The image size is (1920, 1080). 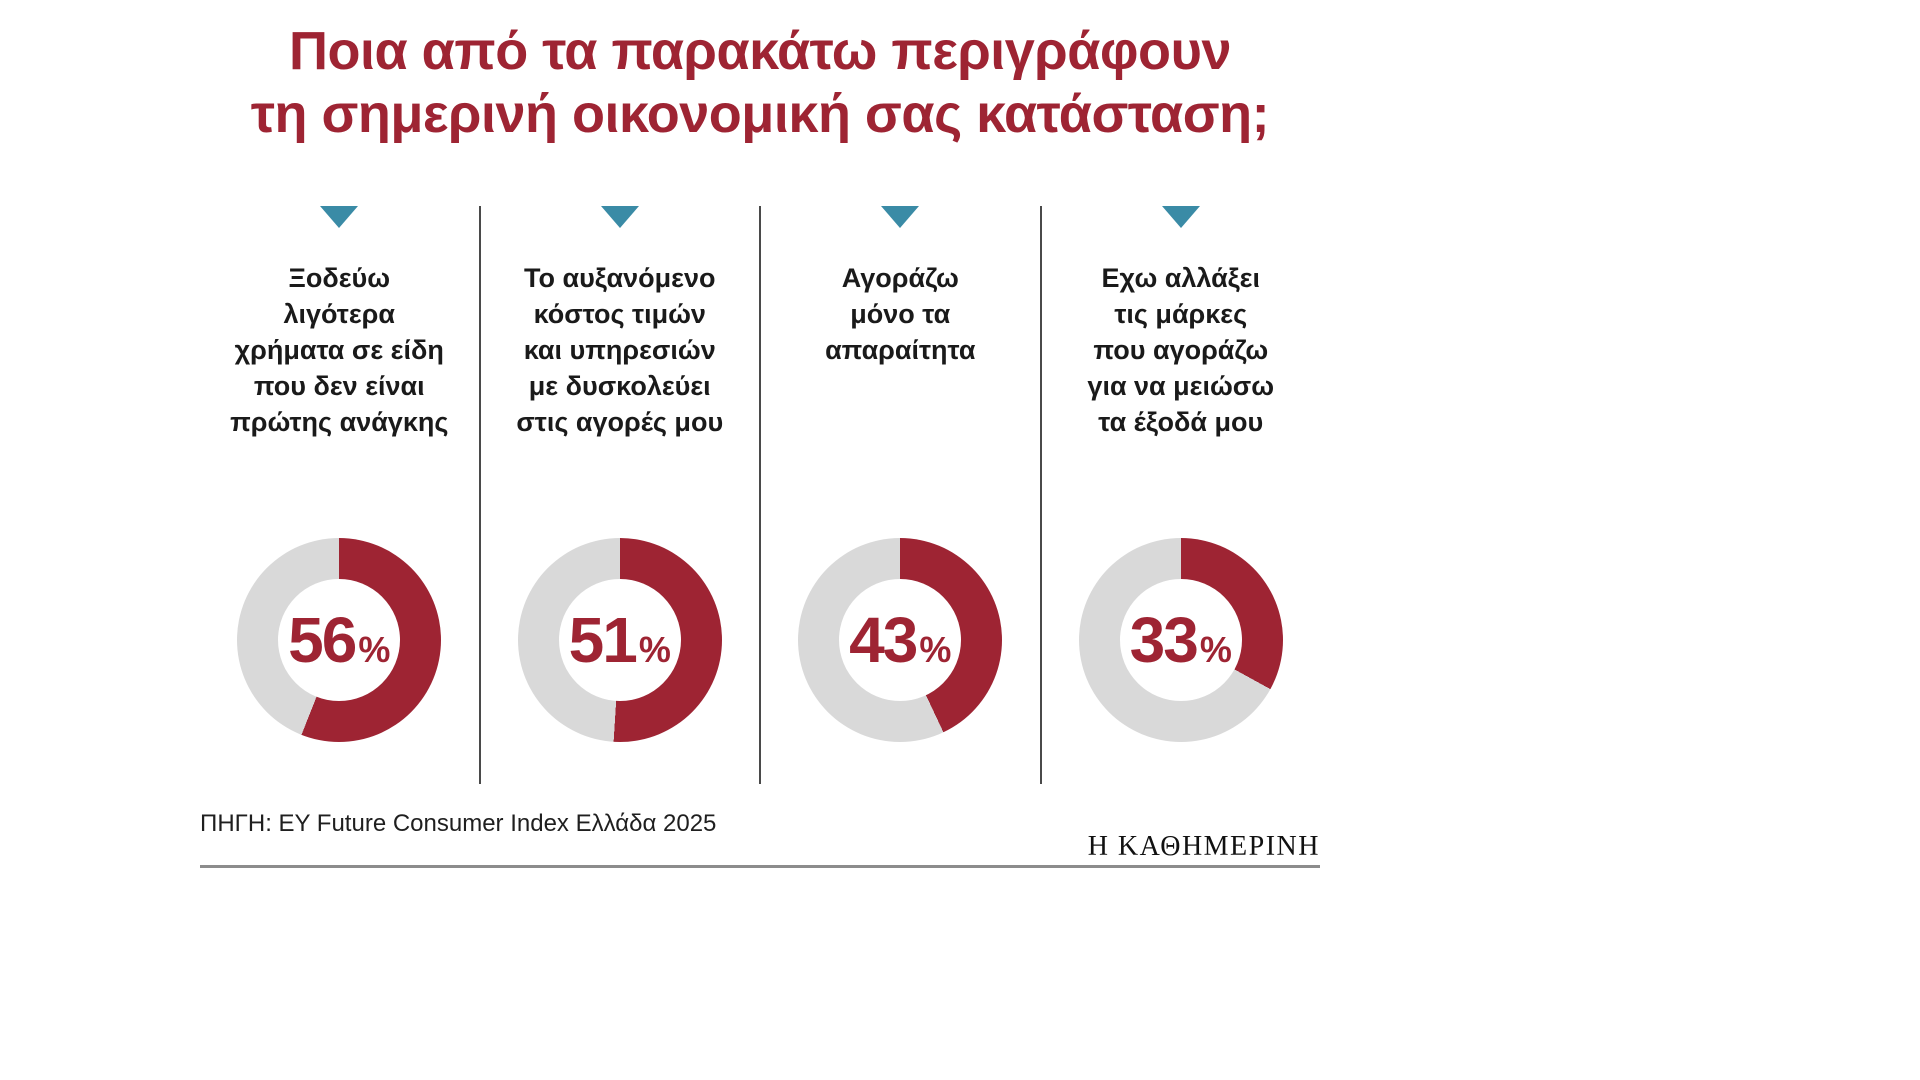 I want to click on donut-chart: 43 %, so click(x=900, y=640).